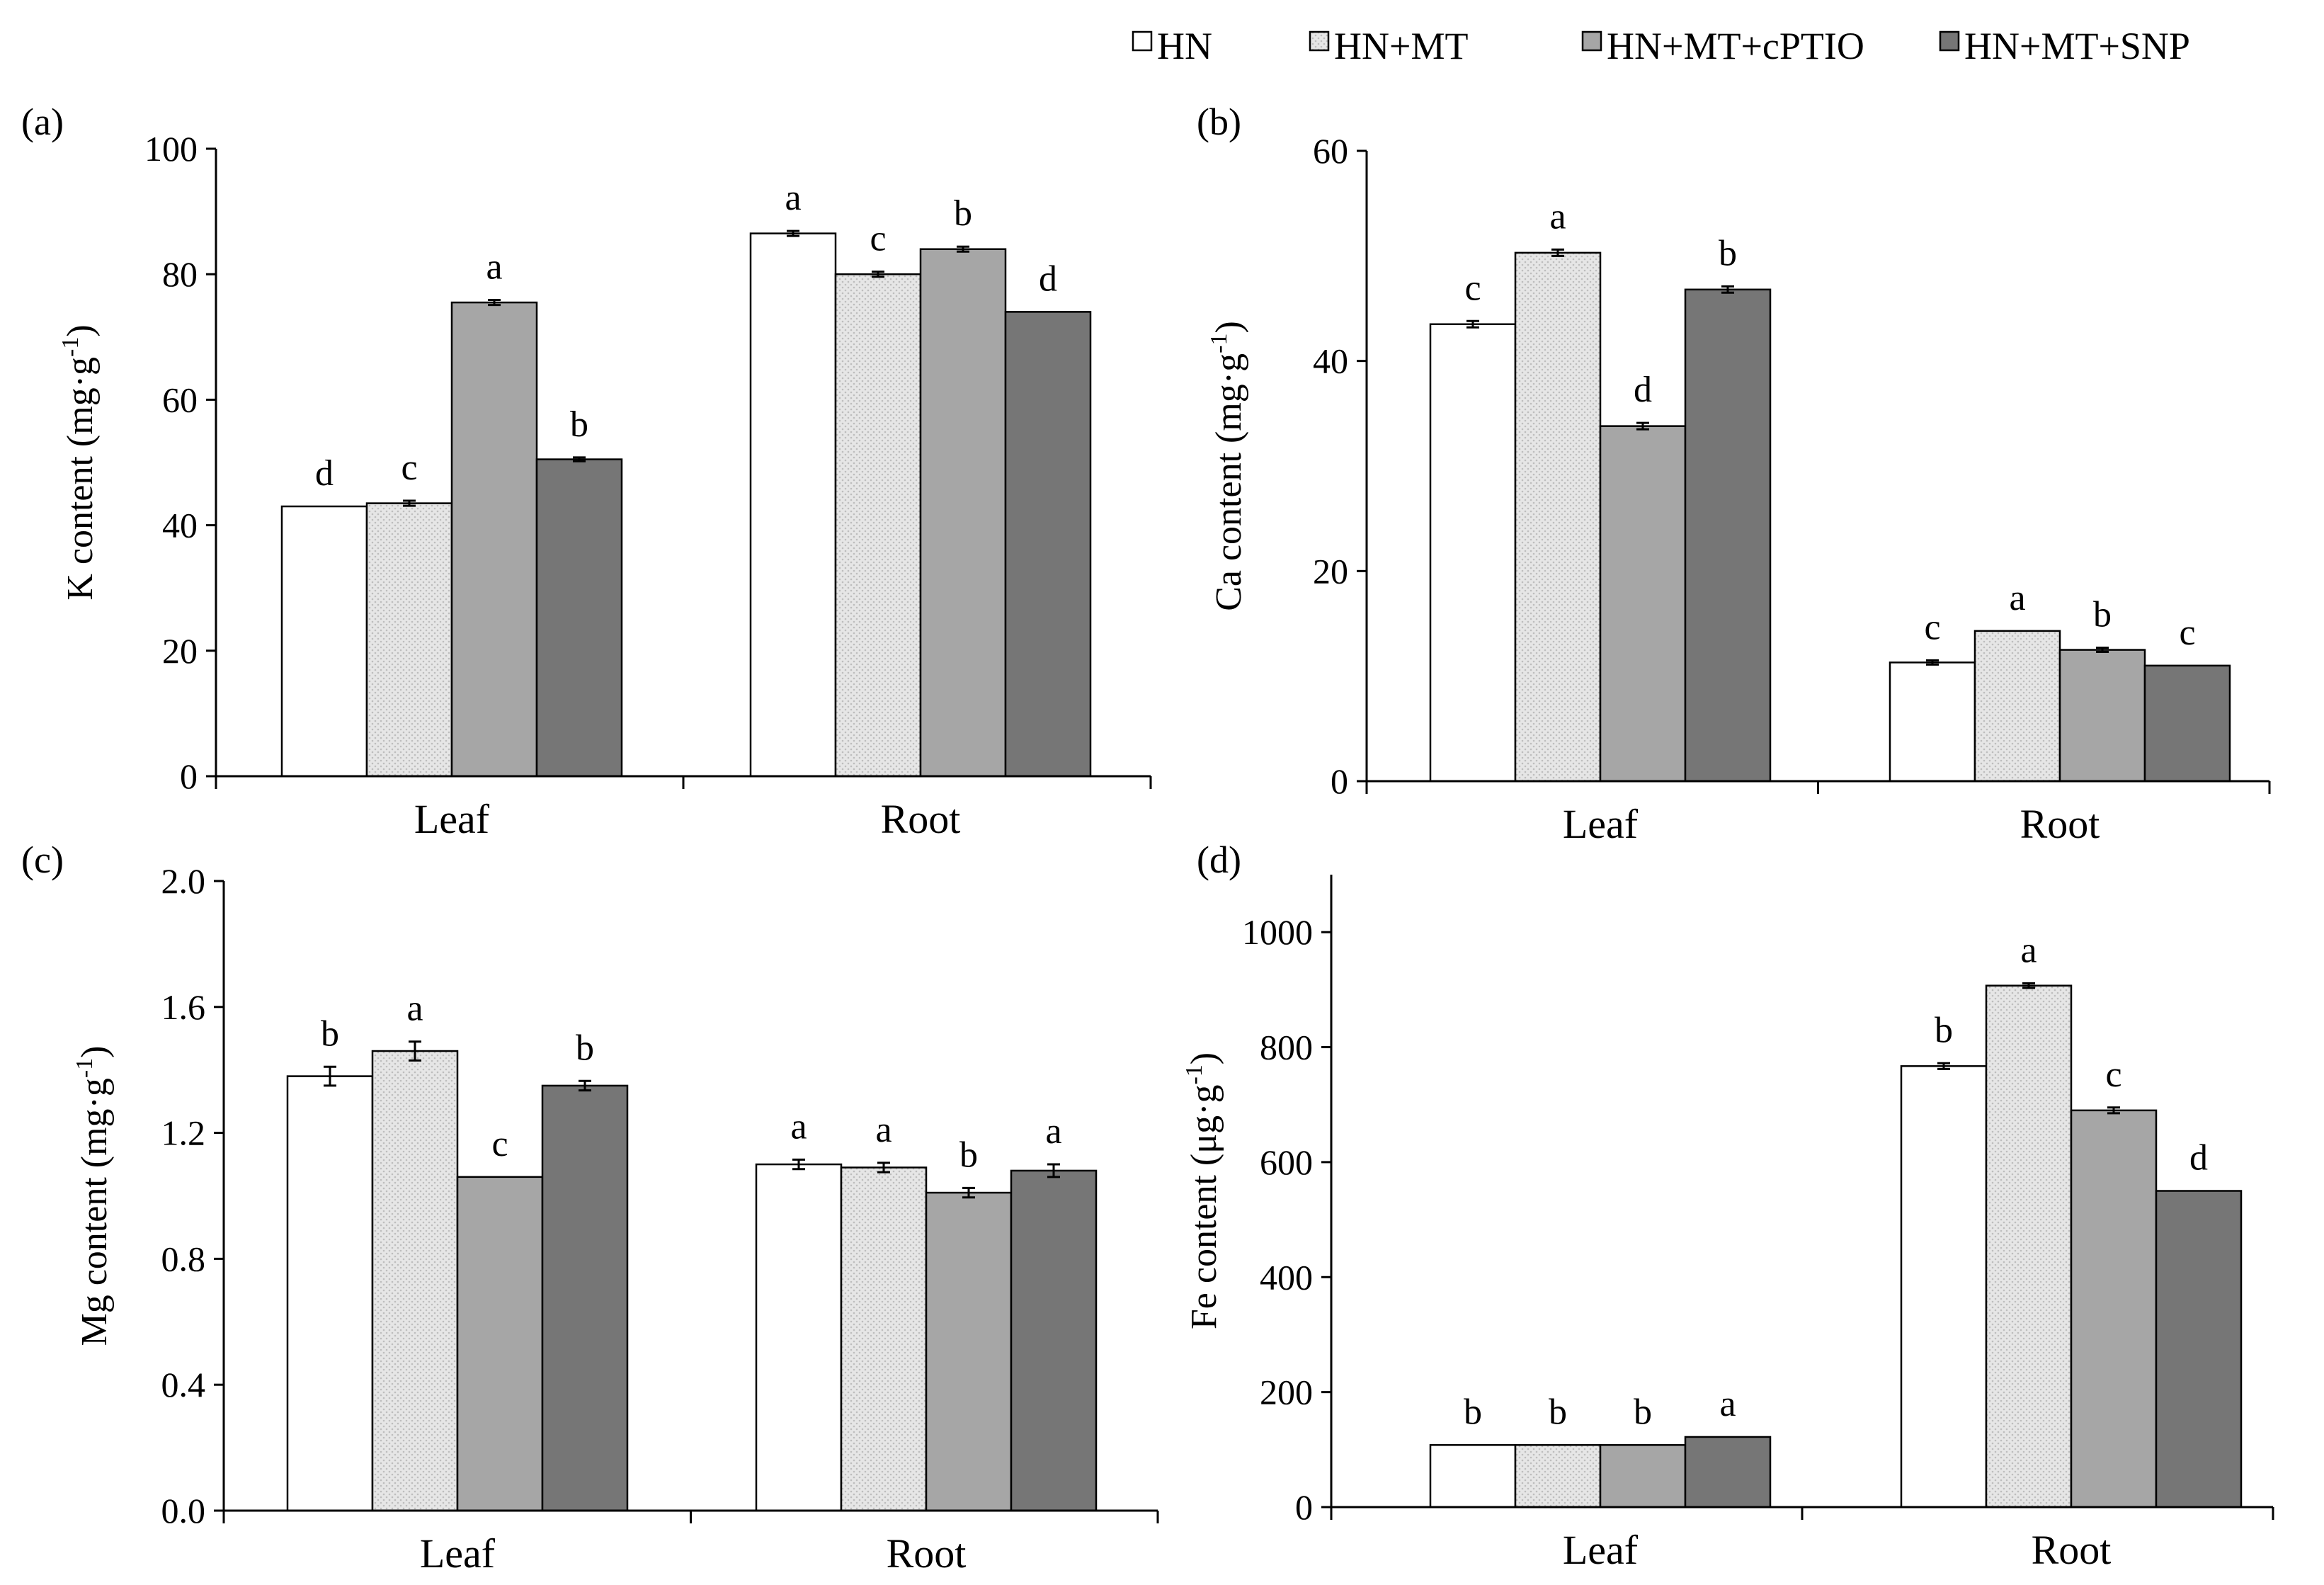 This screenshot has height=1585, width=2324. I want to click on y-axis-title: Ca content (mg·g-1), so click(1227, 466).